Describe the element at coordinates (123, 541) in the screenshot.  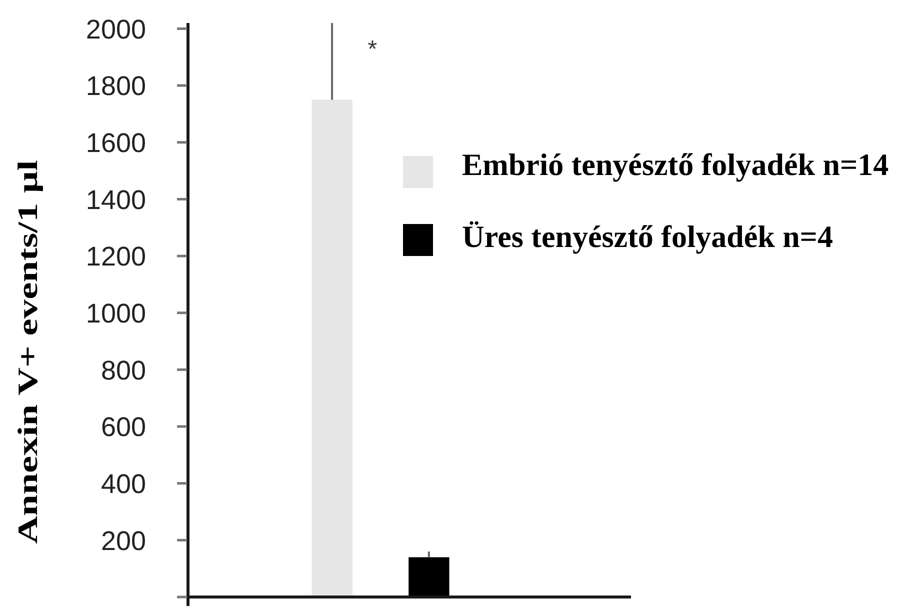
I see `y-tick-label: 200` at that location.